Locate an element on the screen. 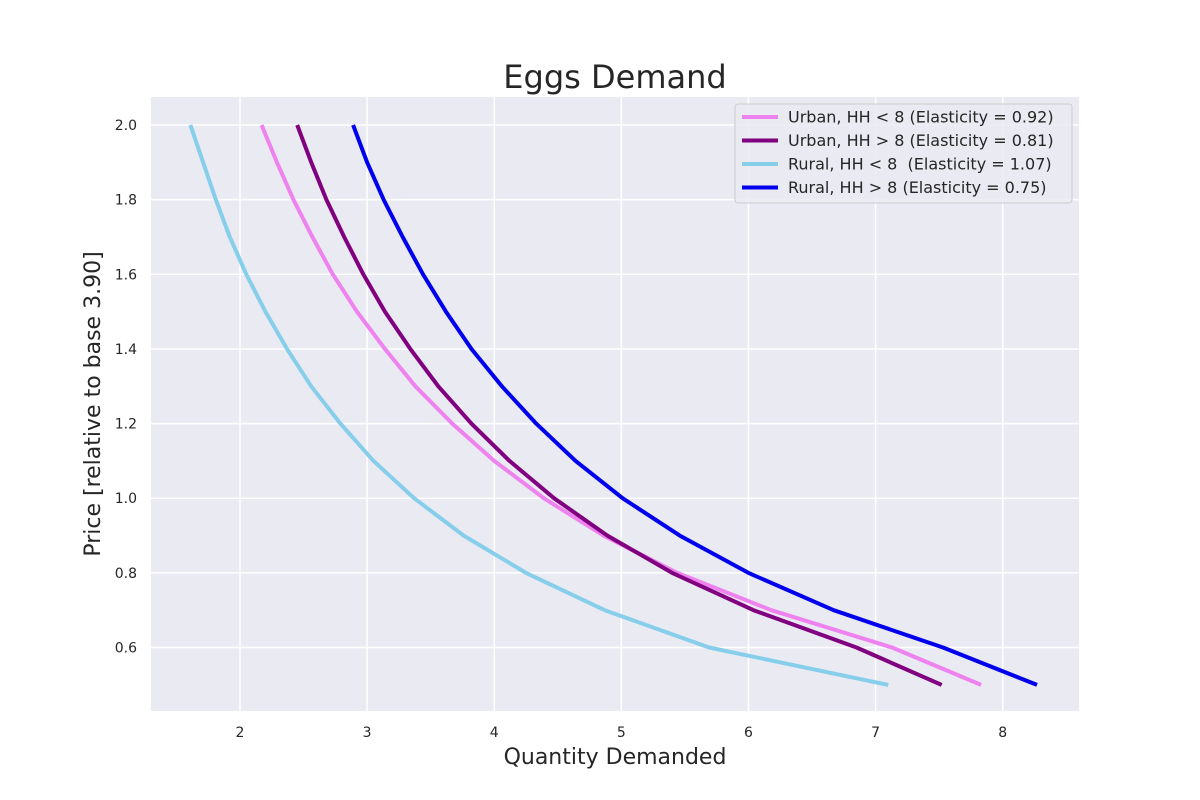 The image size is (1200, 800). legend-label-4: Rural, HH > 8 (Elasticity = 0.75) is located at coordinates (917, 187).